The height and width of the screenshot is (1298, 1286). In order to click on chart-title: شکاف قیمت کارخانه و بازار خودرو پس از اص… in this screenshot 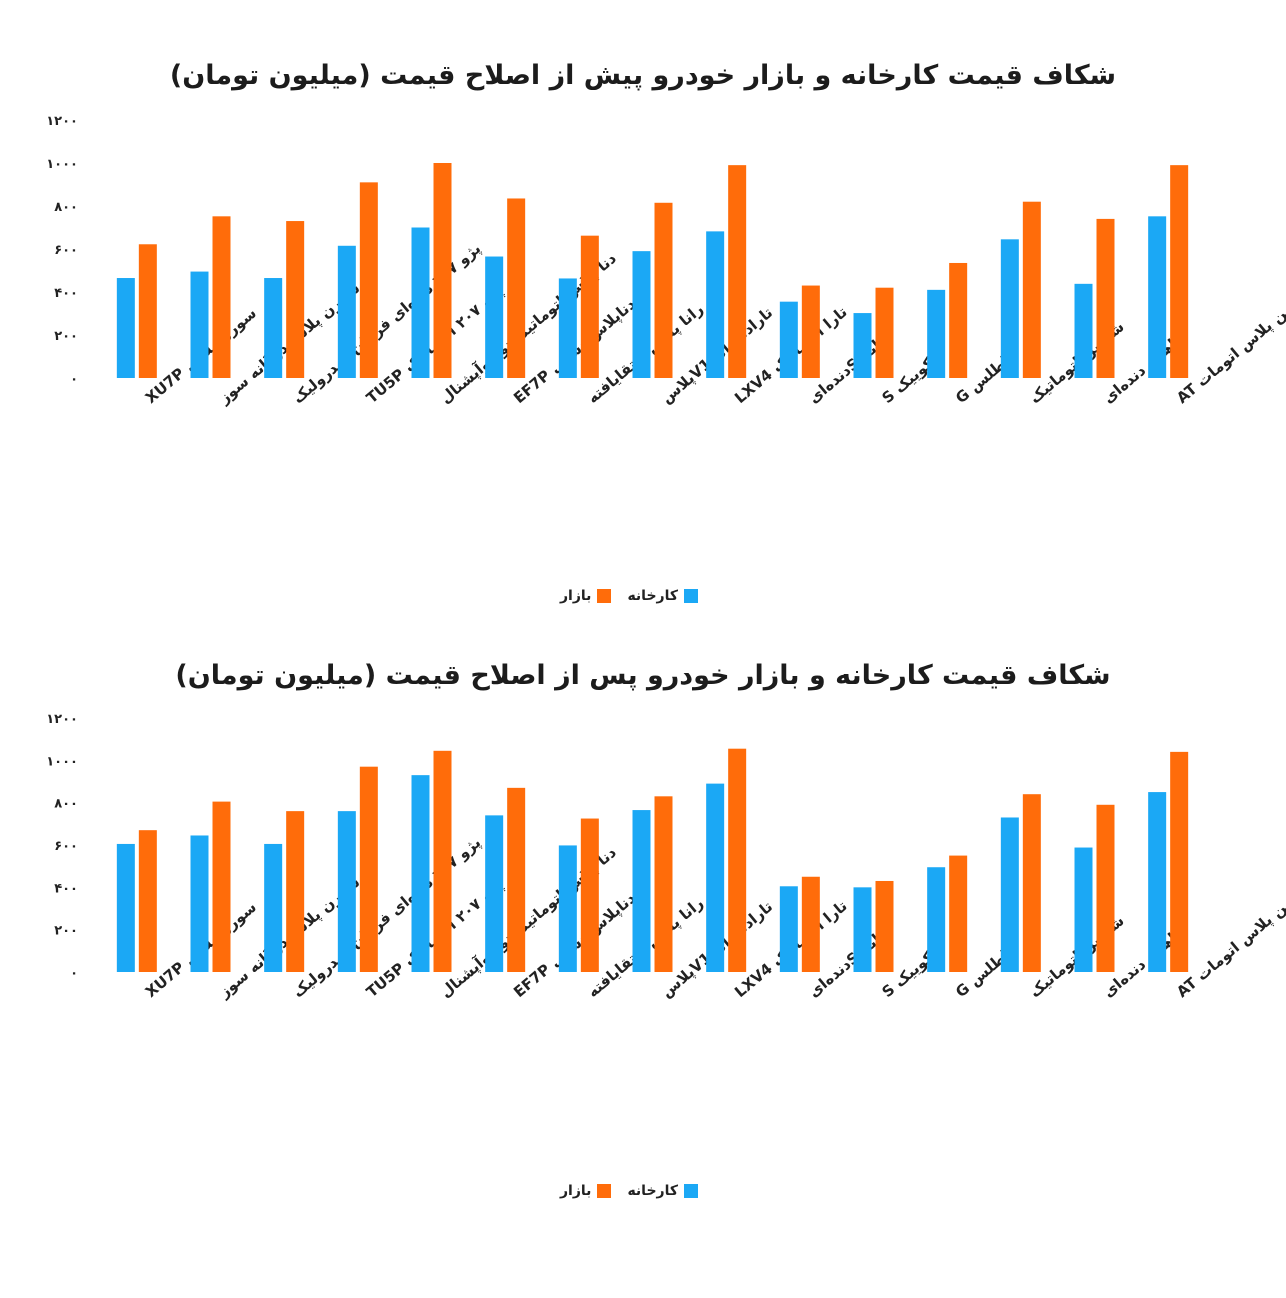, I will do `click(643, 675)`.